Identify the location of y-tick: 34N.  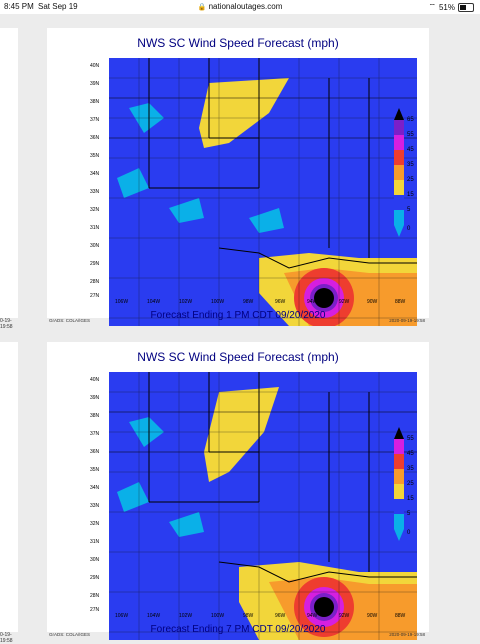
(95, 488).